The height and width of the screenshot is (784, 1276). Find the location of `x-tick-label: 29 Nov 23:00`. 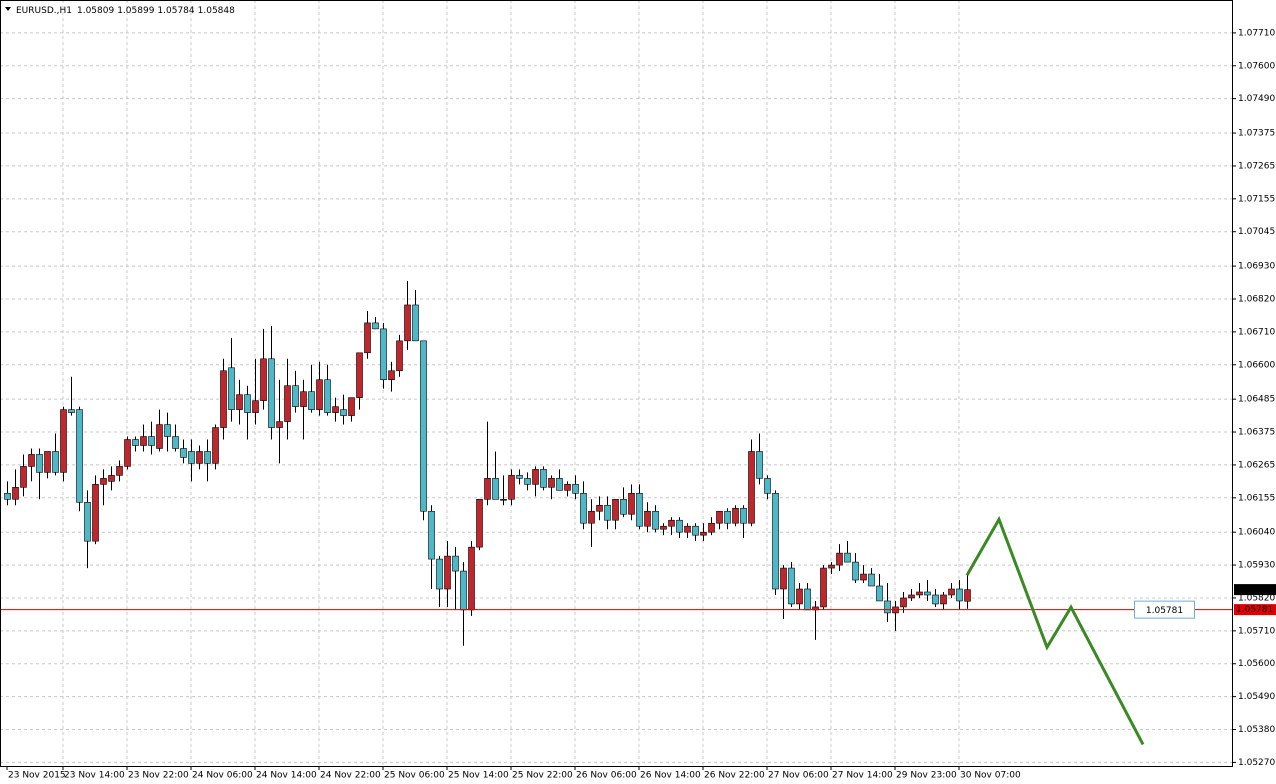

x-tick-label: 29 Nov 23:00 is located at coordinates (926, 776).